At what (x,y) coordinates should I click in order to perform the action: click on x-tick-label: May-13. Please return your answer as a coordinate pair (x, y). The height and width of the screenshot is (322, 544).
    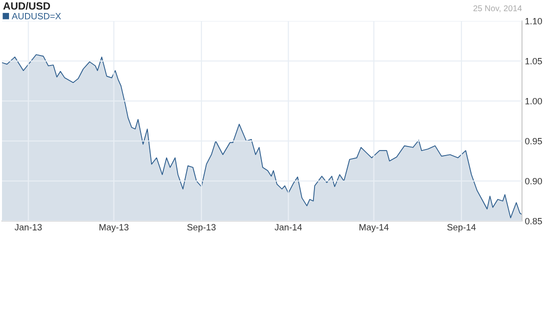
    Looking at the image, I should click on (114, 228).